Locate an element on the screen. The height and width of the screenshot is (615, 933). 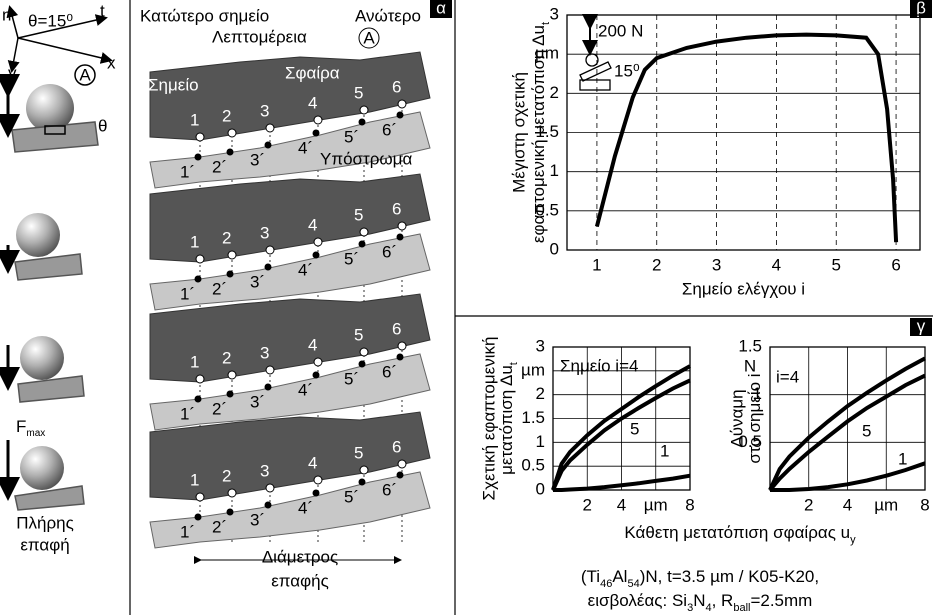
x-tick-label: 1 is located at coordinates (596, 264).